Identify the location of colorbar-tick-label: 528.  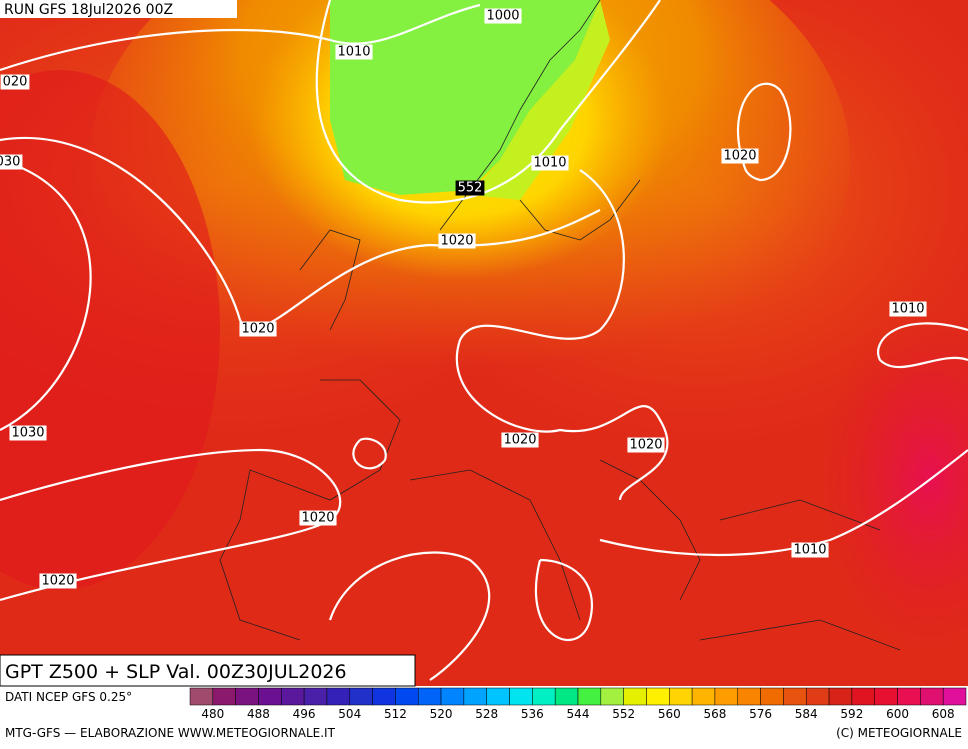
(486, 714).